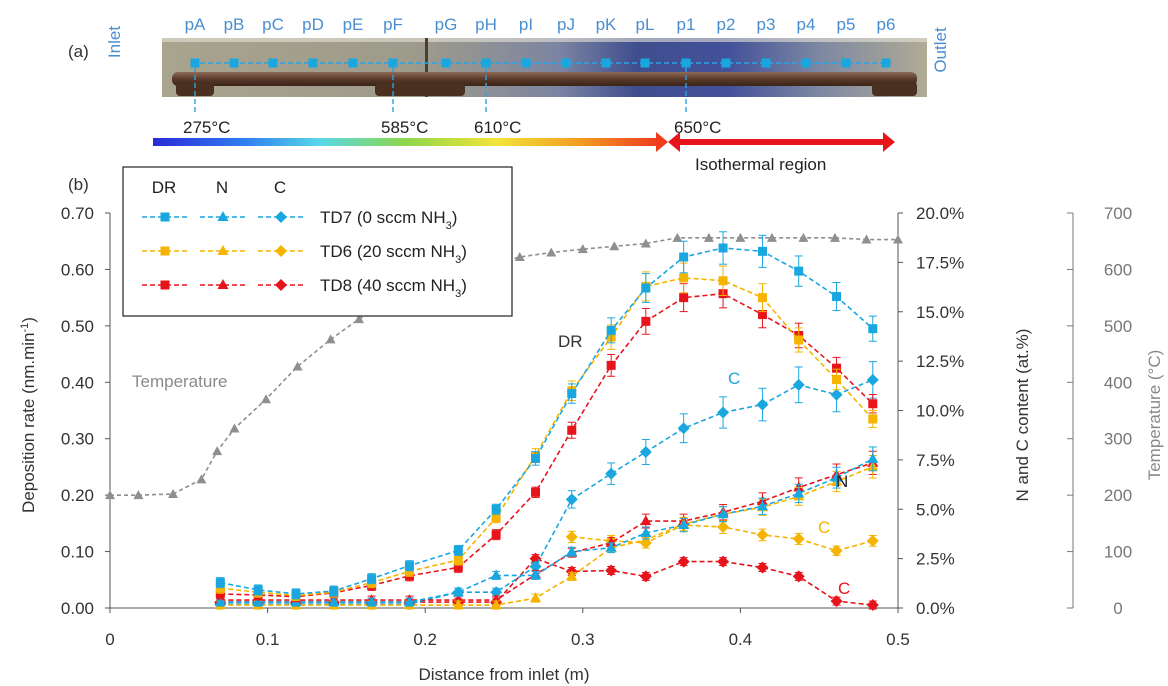  What do you see at coordinates (674, 142) in the screenshot?
I see `isothermal-arrowhead-left` at bounding box center [674, 142].